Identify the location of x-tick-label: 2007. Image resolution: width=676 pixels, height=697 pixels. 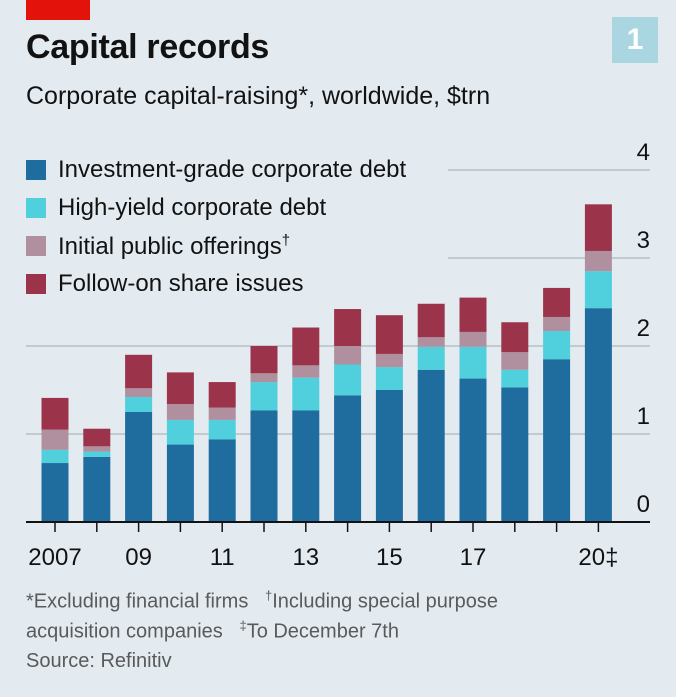
(54, 557).